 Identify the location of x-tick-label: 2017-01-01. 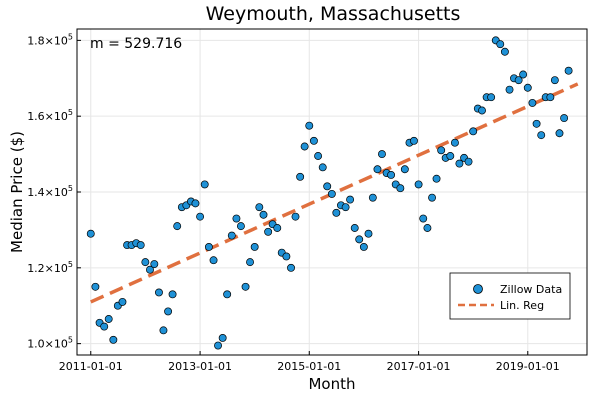
(419, 366).